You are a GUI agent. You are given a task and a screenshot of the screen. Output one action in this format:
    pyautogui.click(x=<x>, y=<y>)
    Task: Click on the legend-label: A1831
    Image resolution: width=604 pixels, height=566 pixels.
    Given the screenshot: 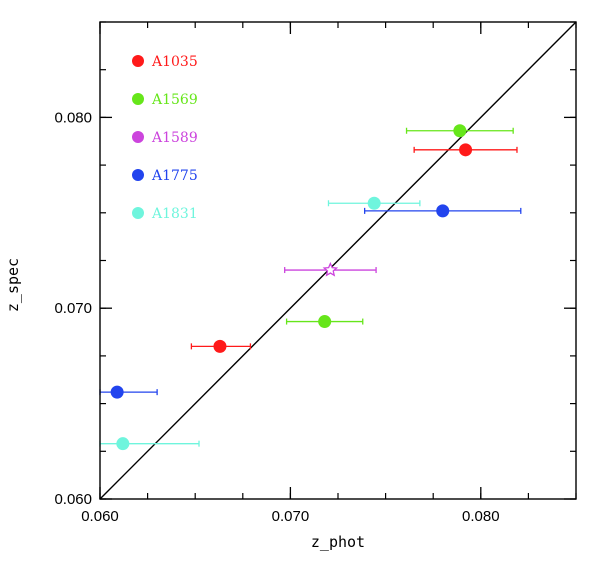 What is the action you would take?
    pyautogui.click(x=174, y=214)
    